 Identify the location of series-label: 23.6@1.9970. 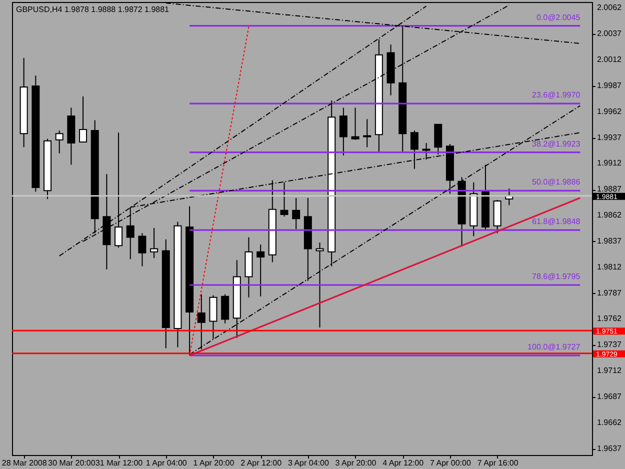
(556, 95).